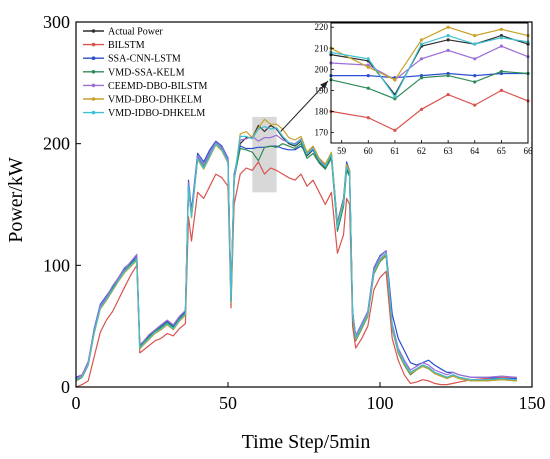  What do you see at coordinates (421, 151) in the screenshot?
I see `inset-x-tick-label: 62` at bounding box center [421, 151].